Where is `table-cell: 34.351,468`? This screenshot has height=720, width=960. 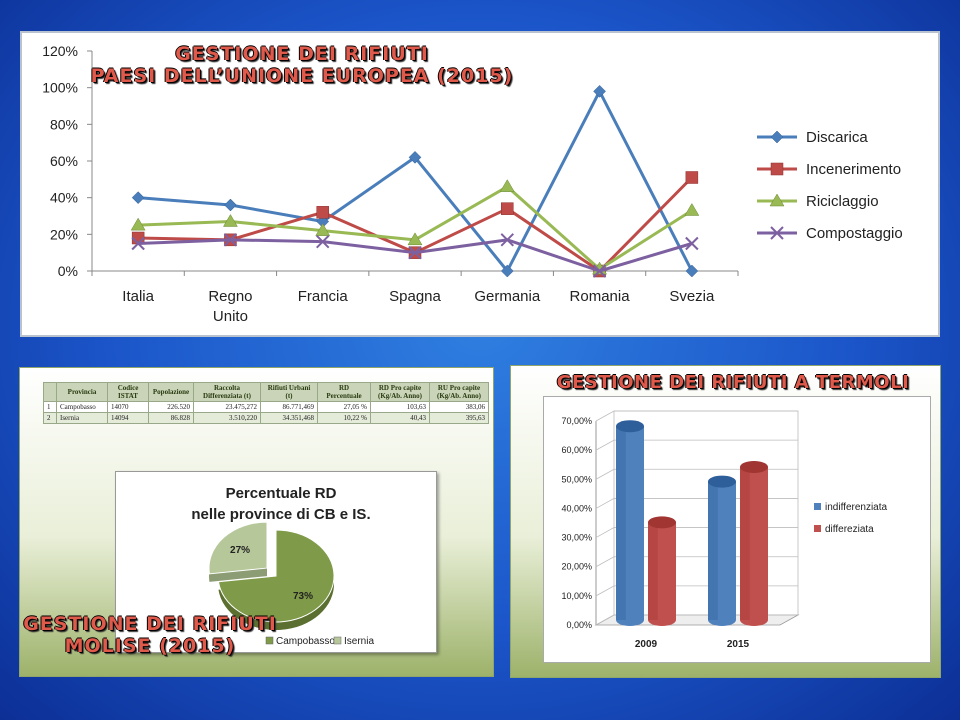 table-cell: 34.351,468 is located at coordinates (289, 418).